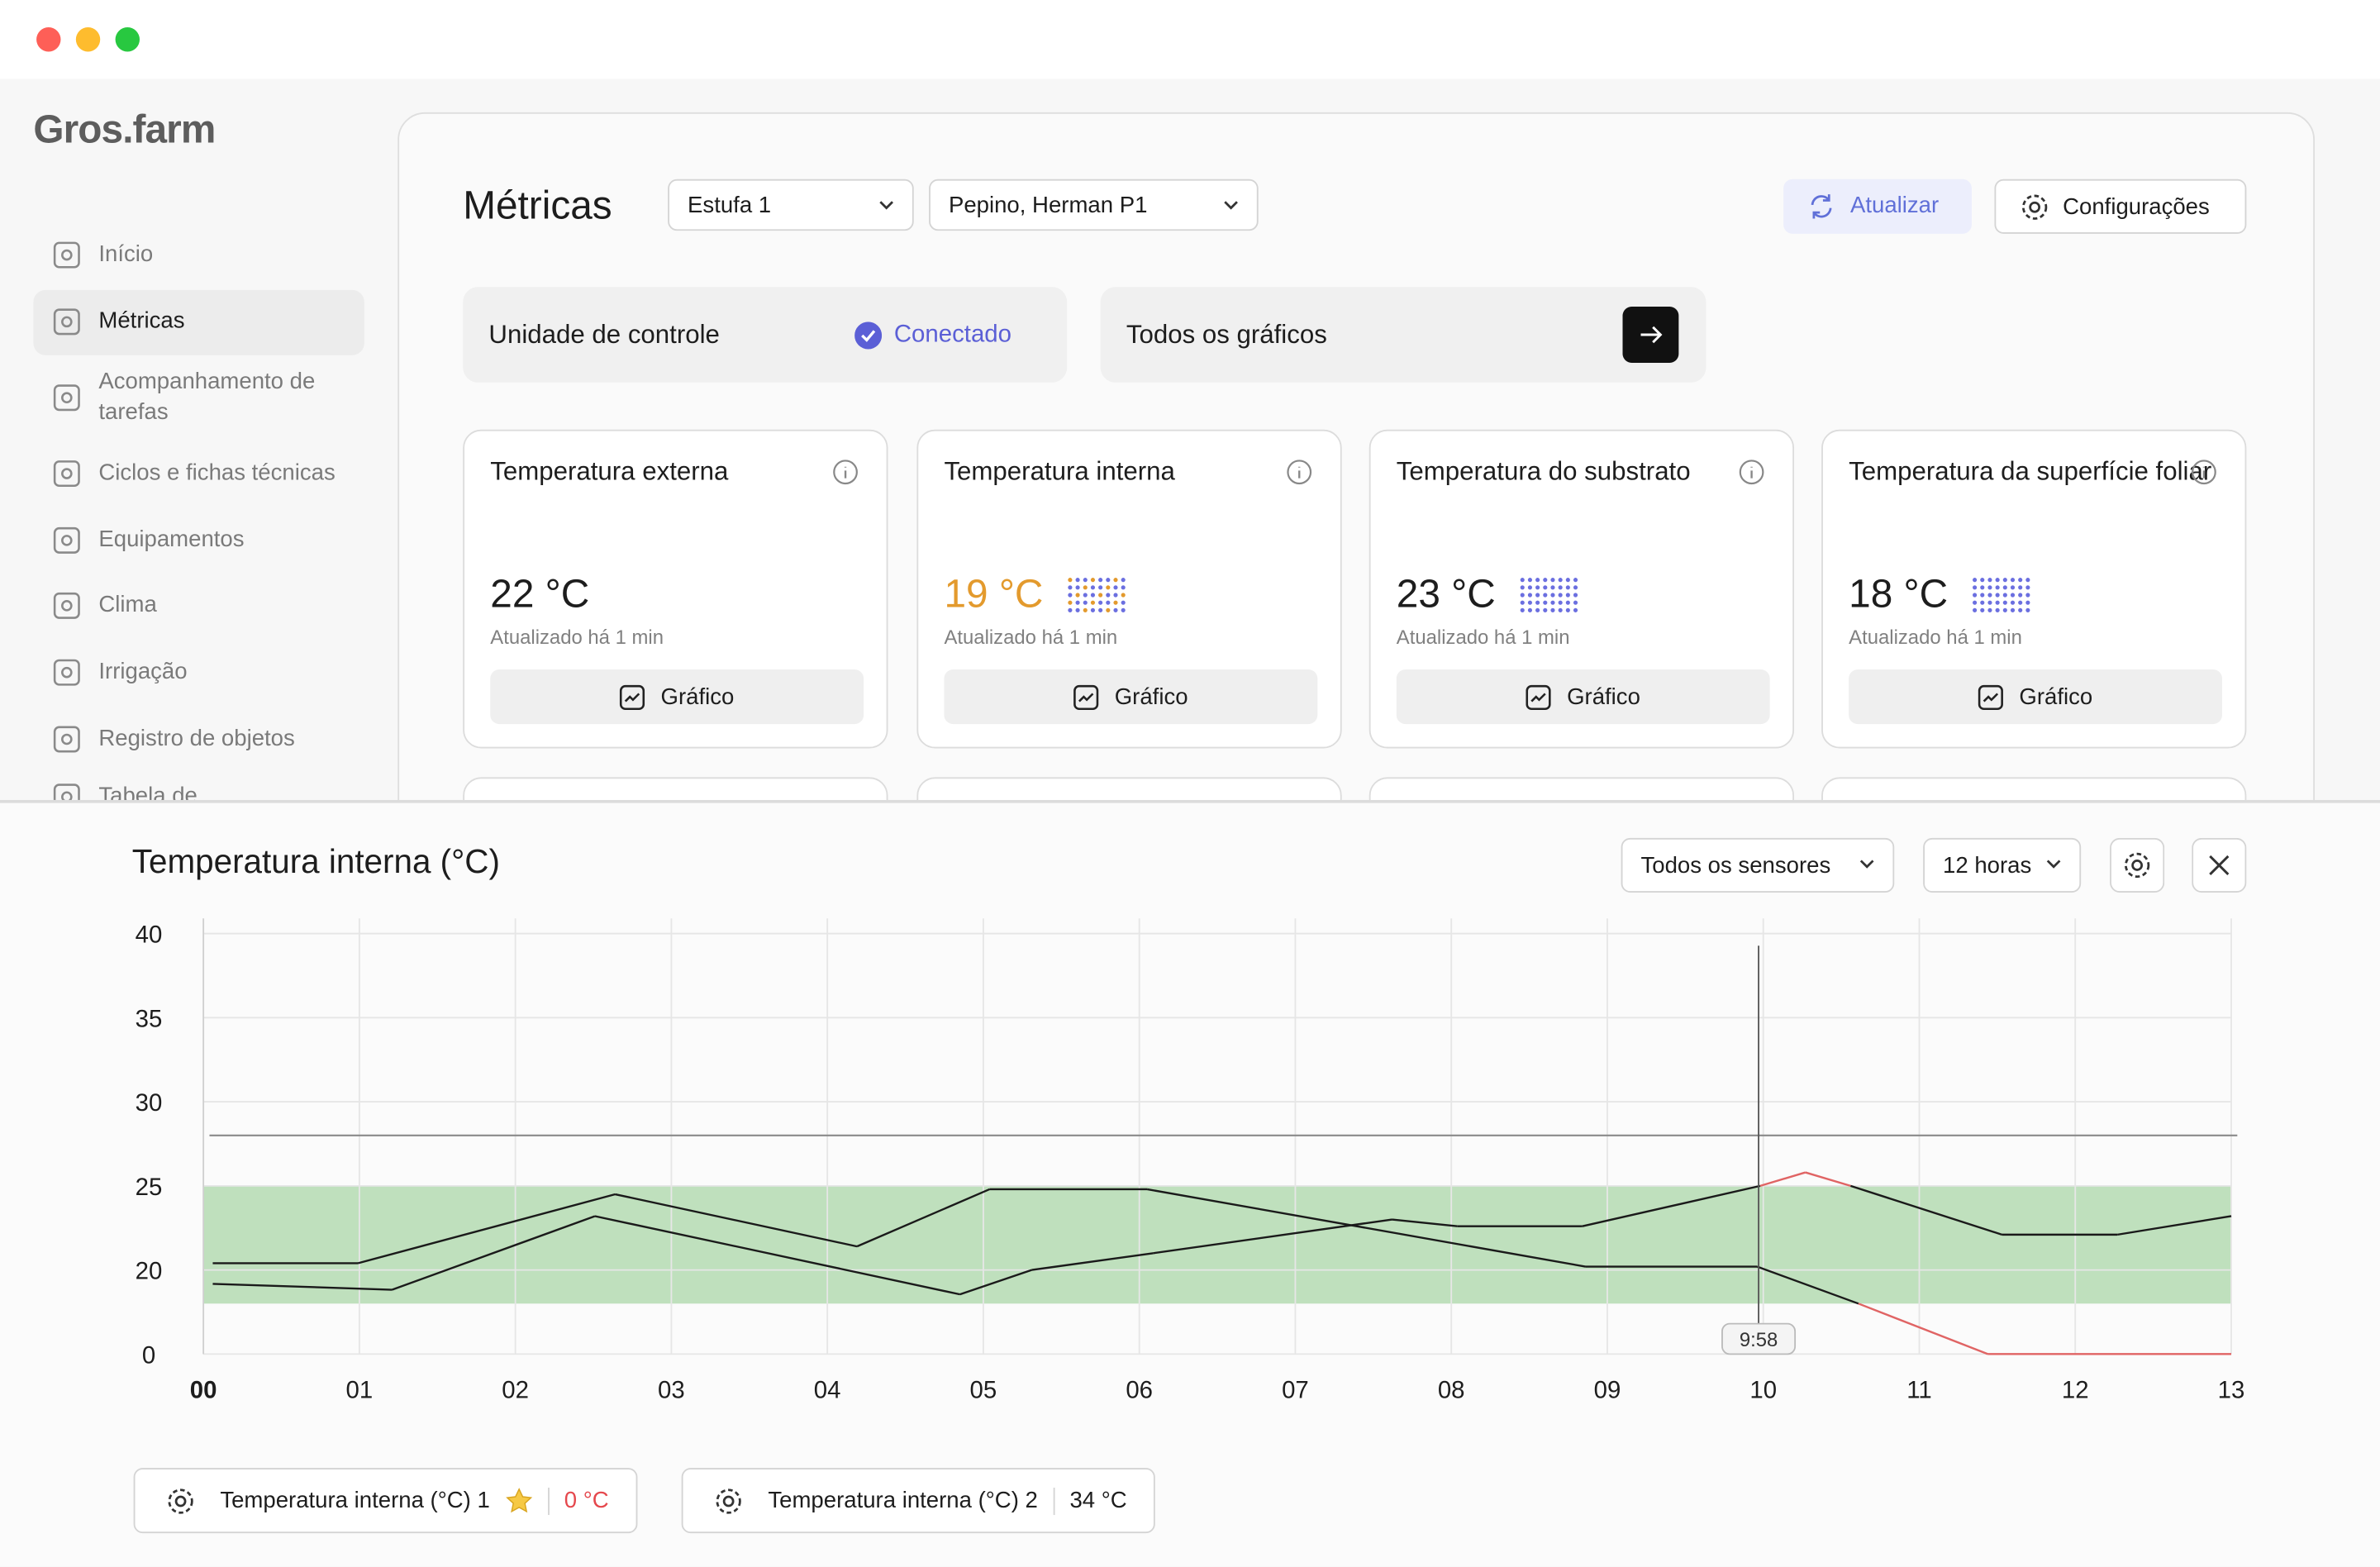 This screenshot has height=1567, width=2380. I want to click on greenhouse-select: Estufa 1, so click(791, 205).